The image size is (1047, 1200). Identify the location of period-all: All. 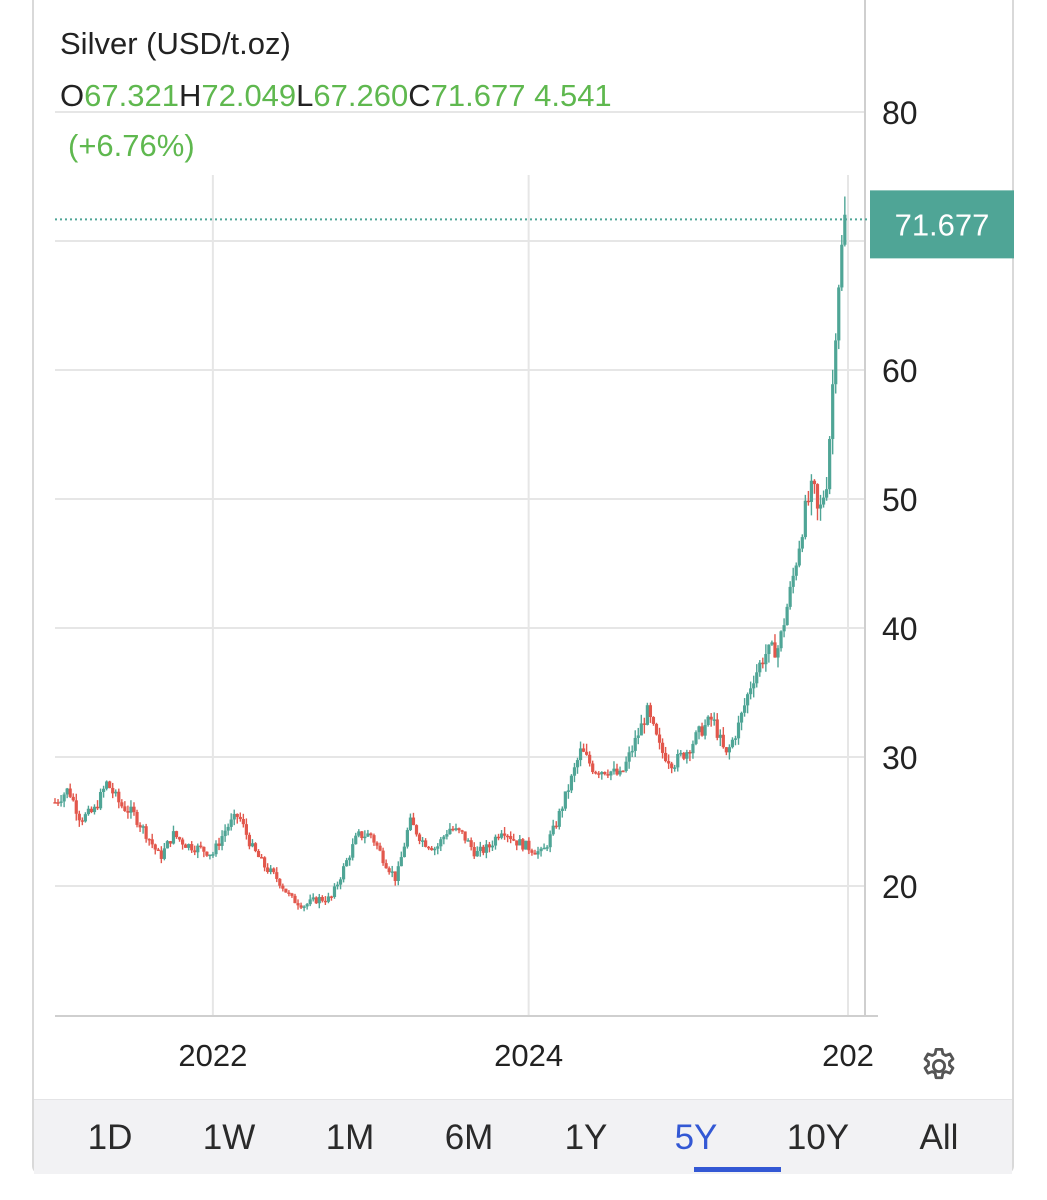
(939, 1137).